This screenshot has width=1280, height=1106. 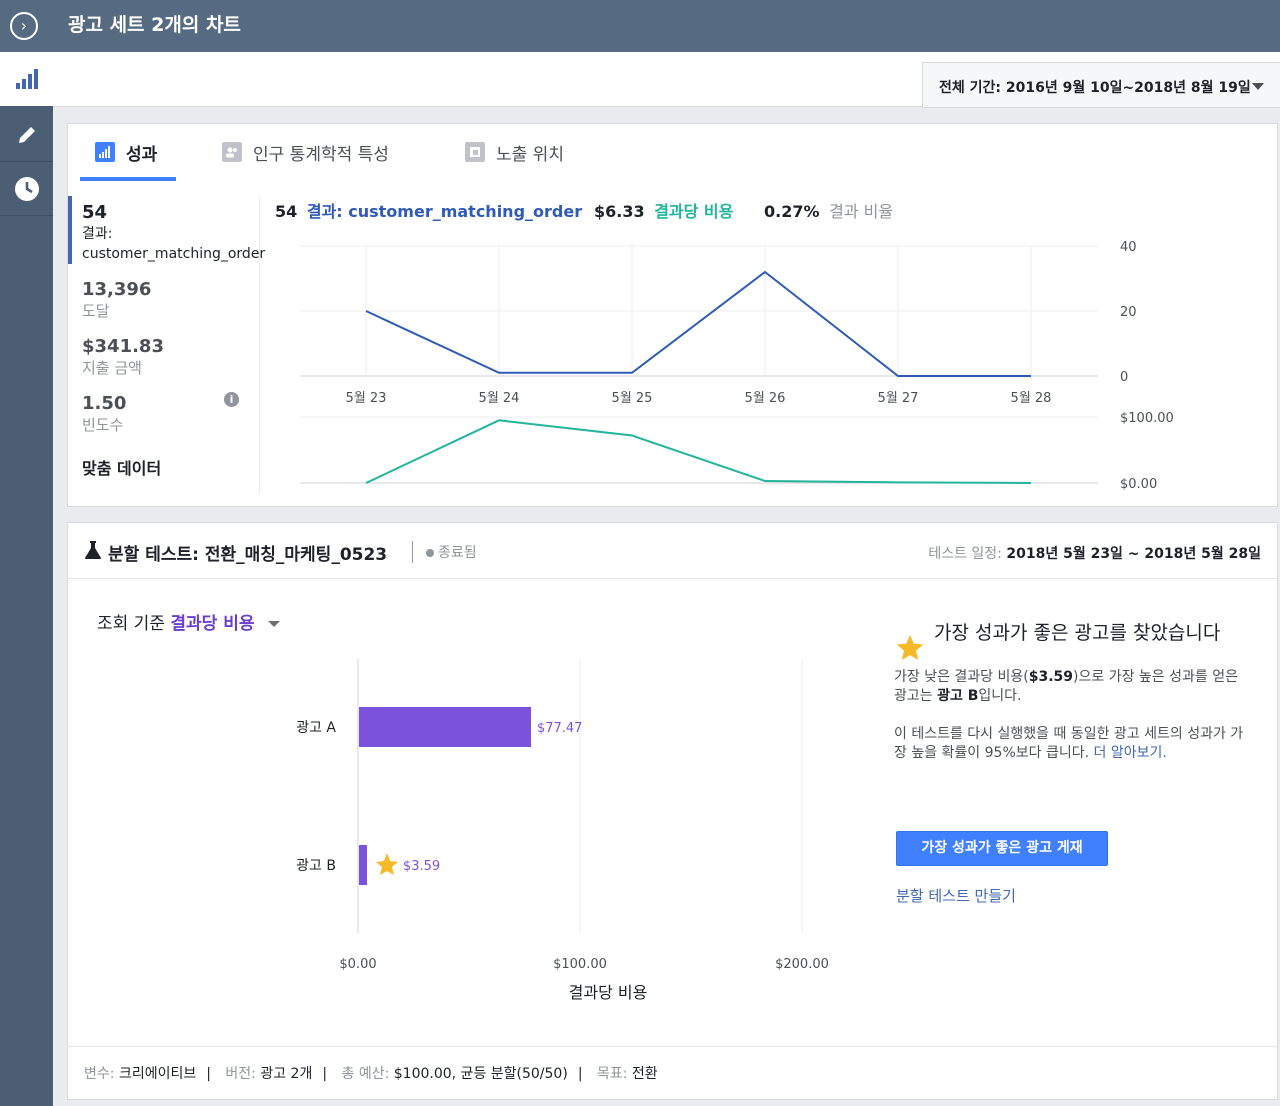 What do you see at coordinates (560, 728) in the screenshot?
I see `bar-value-label: $77.47` at bounding box center [560, 728].